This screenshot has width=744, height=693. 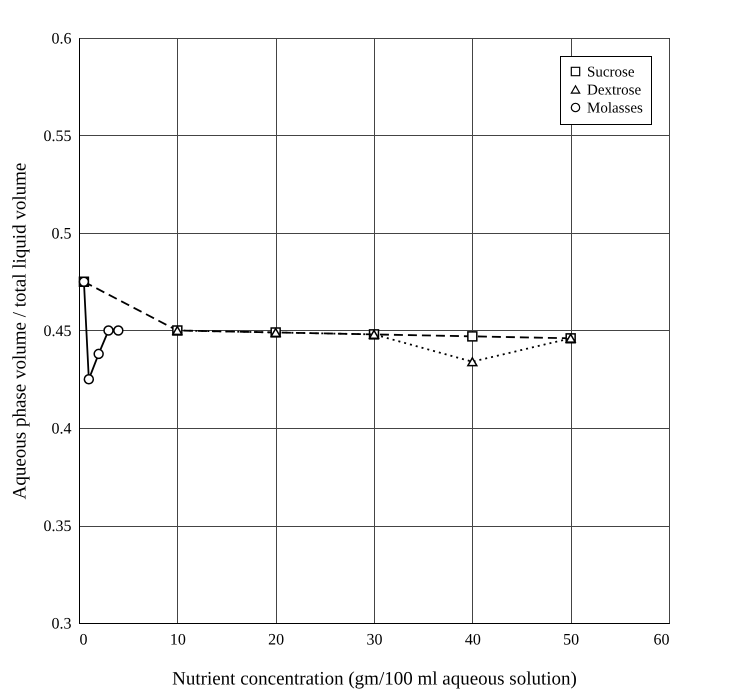 What do you see at coordinates (374, 640) in the screenshot?
I see `x-tick-label: 30` at bounding box center [374, 640].